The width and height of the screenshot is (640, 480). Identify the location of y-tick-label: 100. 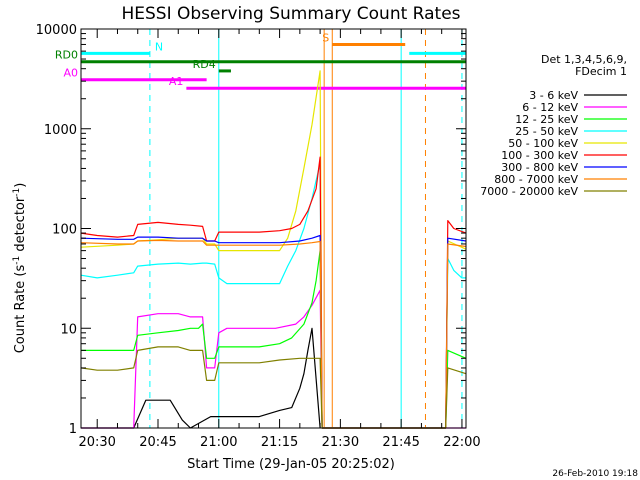
(64, 230).